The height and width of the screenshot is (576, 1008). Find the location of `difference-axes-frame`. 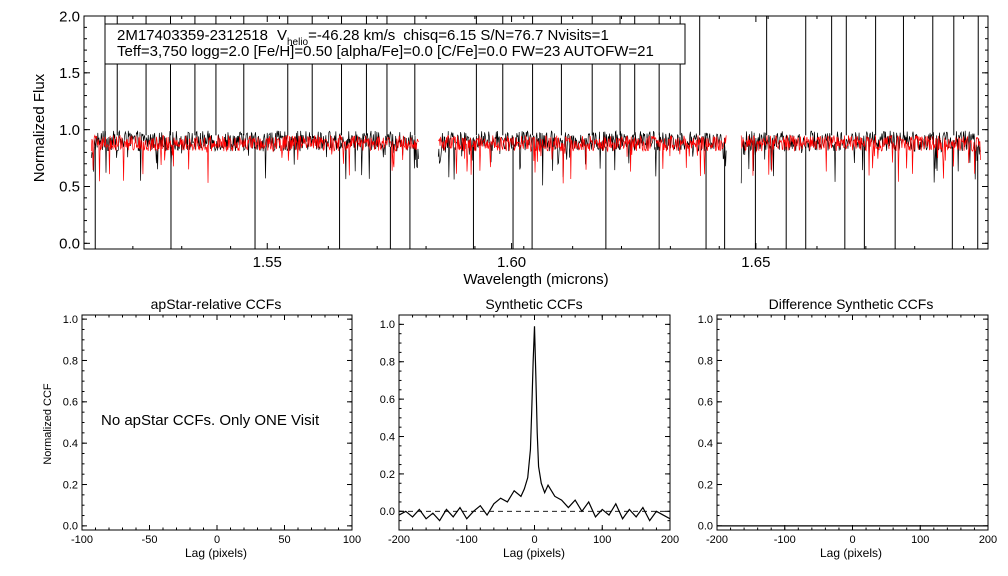

difference-axes-frame is located at coordinates (852, 422).